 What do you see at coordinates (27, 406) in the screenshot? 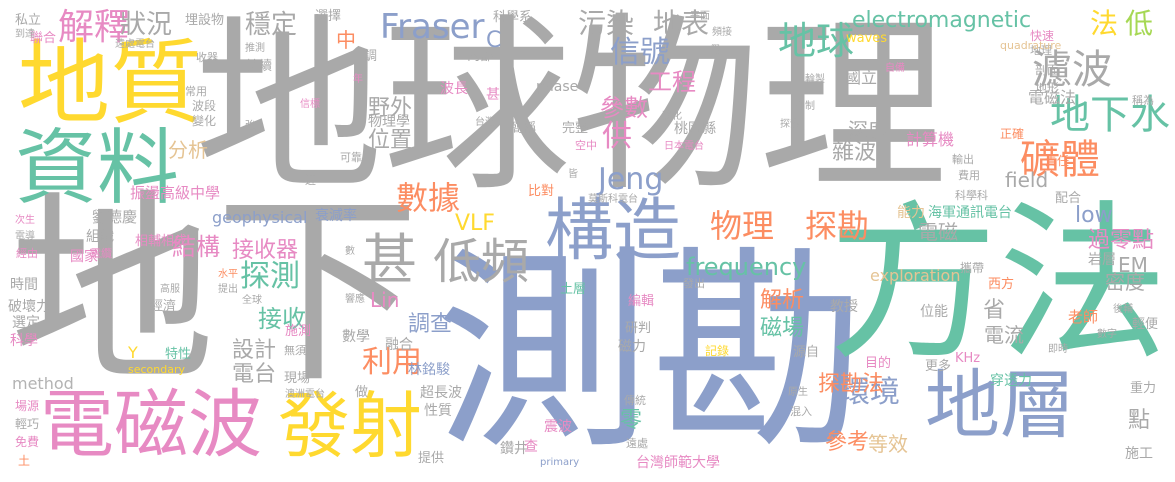
I see `word: 場源` at bounding box center [27, 406].